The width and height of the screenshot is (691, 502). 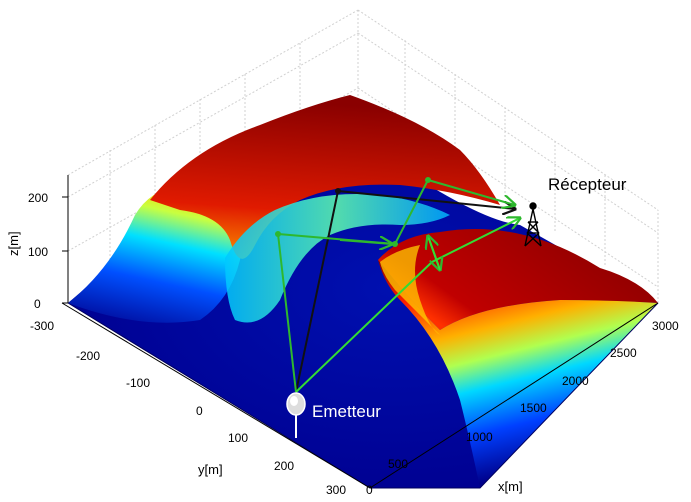 I want to click on transmitter-marker, so click(x=296, y=415).